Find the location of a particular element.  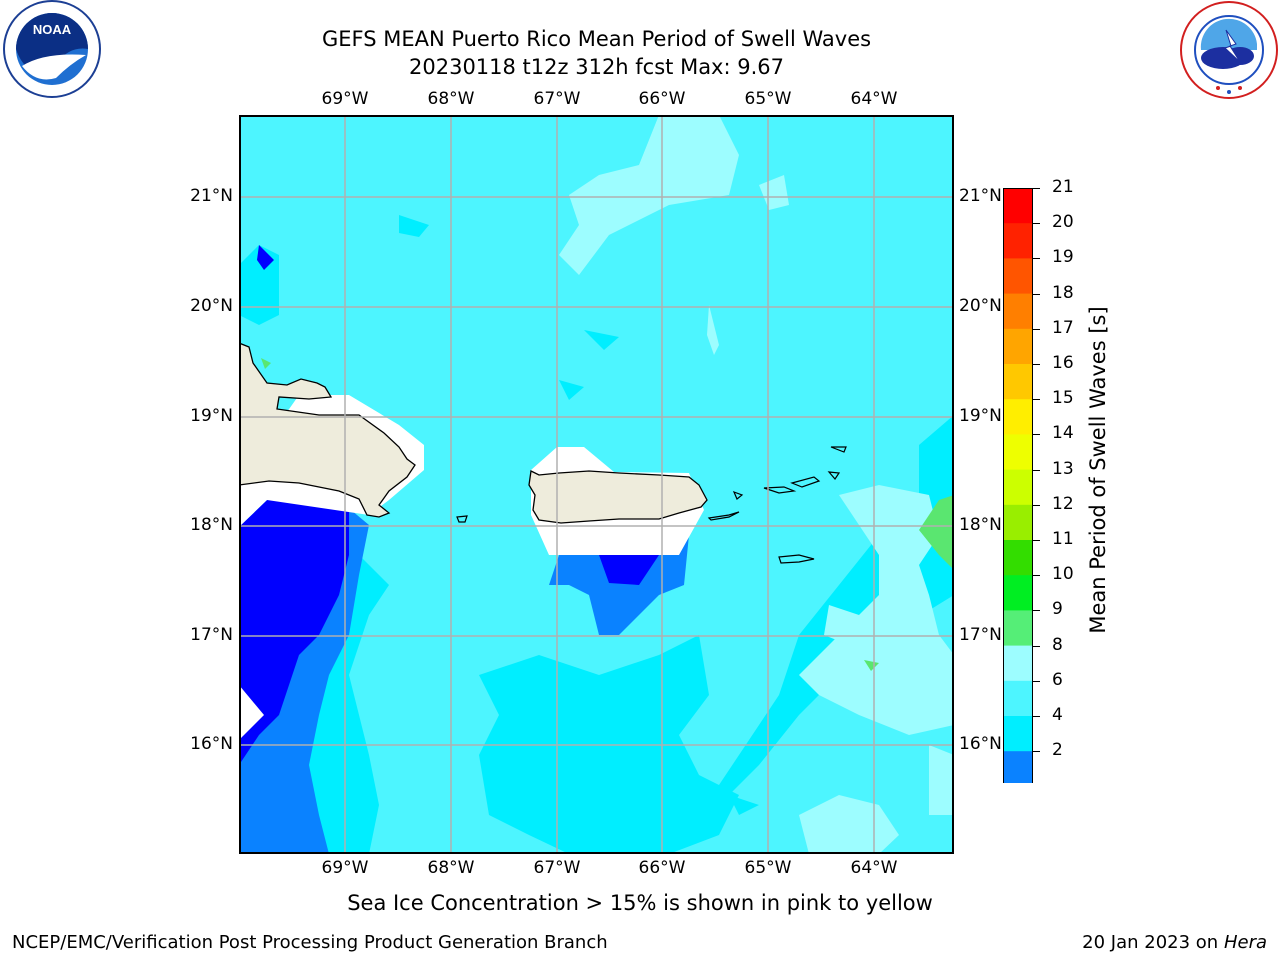

colorbar-tick-label: 15 is located at coordinates (1063, 398).